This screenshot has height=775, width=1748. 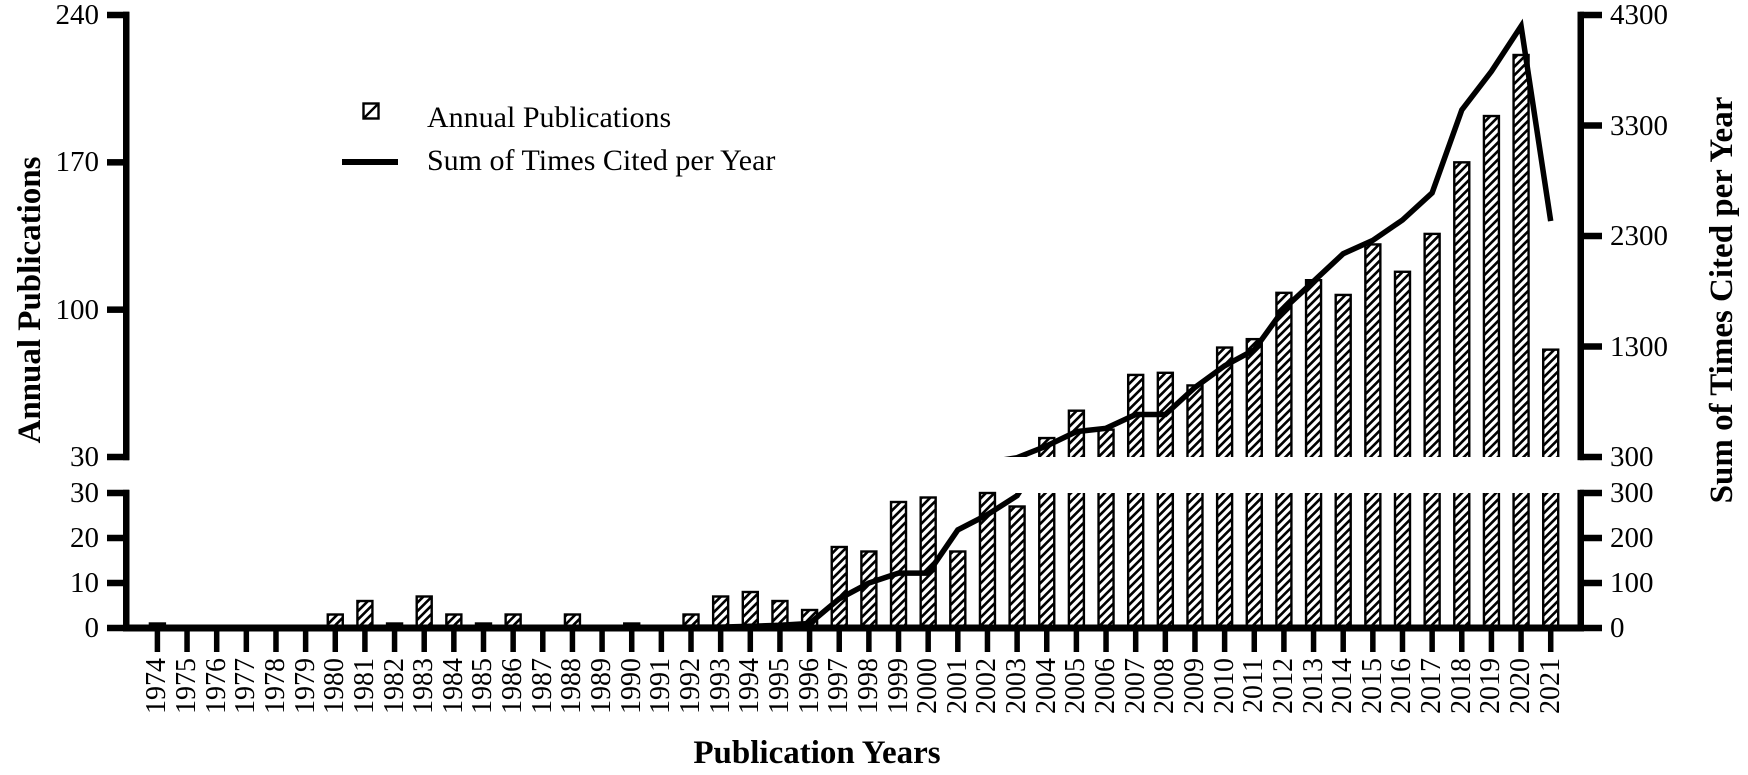 I want to click on x-tick-2012, so click(x=1284, y=641).